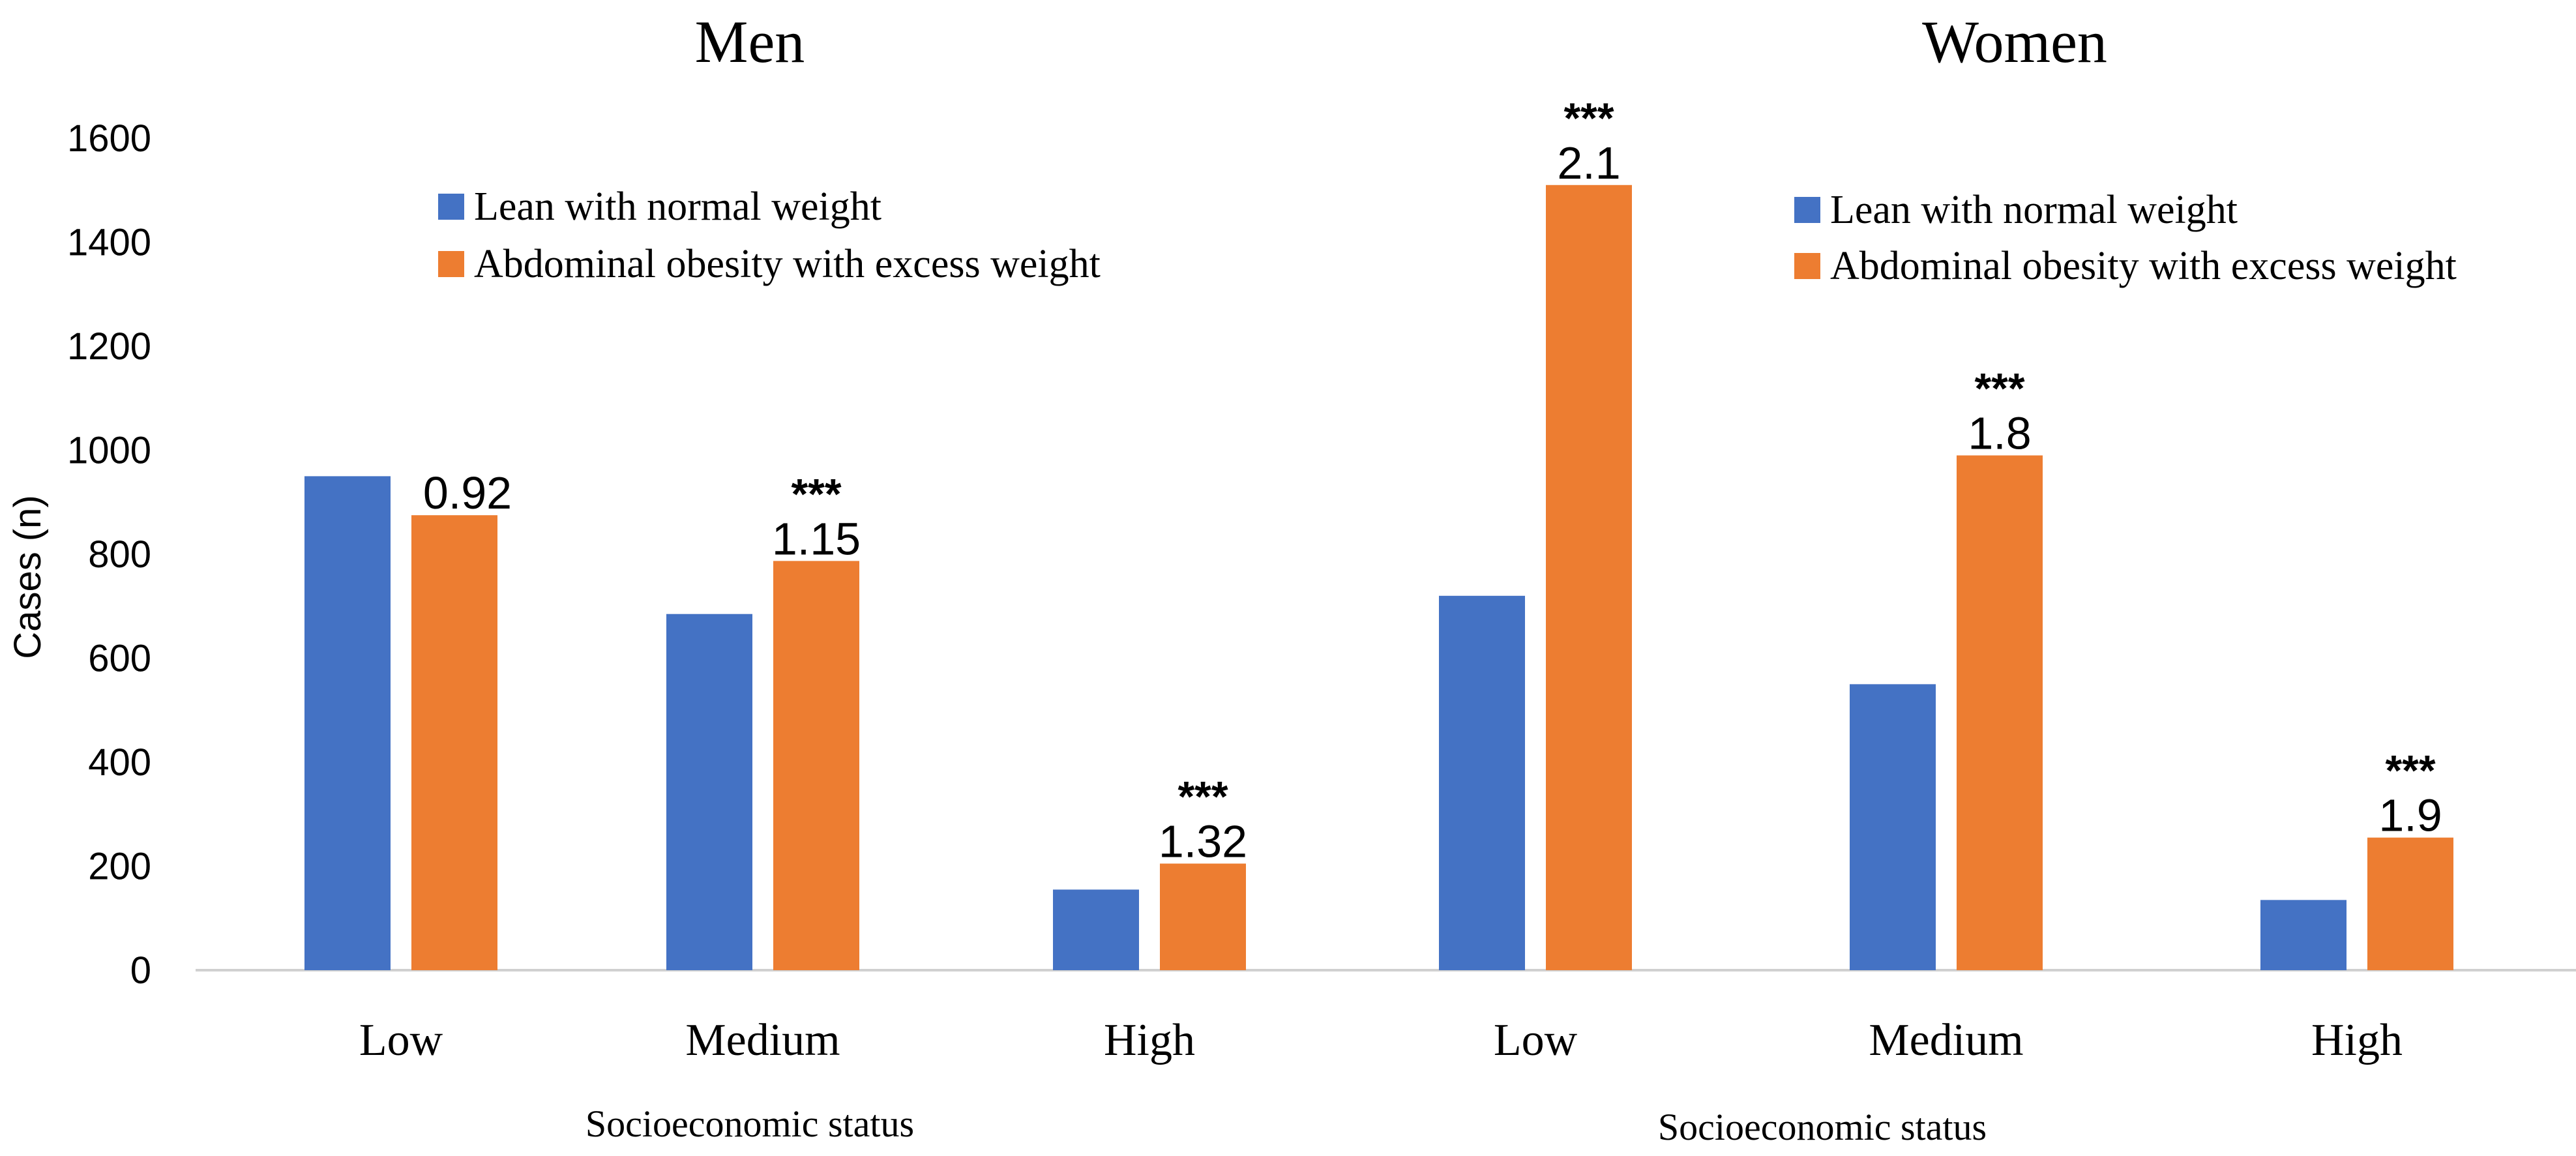 The width and height of the screenshot is (2576, 1156). Describe the element at coordinates (787, 264) in the screenshot. I see `men-legend-label-obese: Abdominal obesity with excess weight` at that location.